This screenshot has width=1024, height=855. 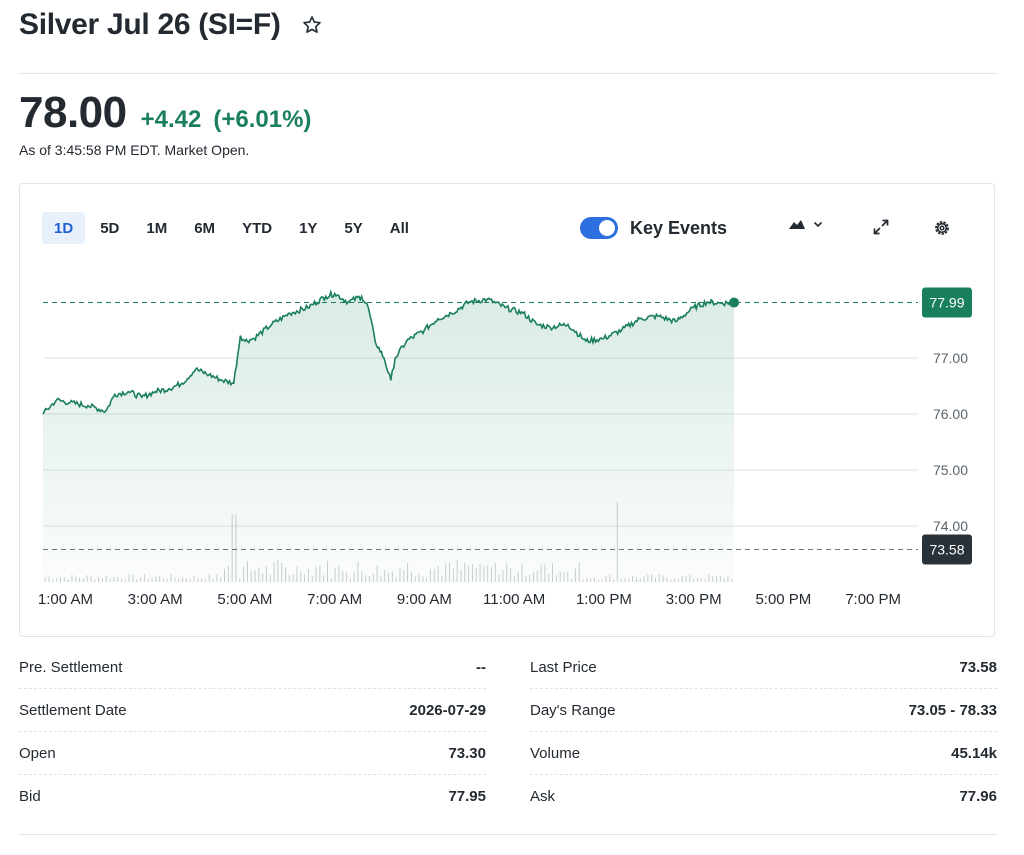 What do you see at coordinates (763, 667) in the screenshot?
I see `stat-row: Last Price 73.58` at bounding box center [763, 667].